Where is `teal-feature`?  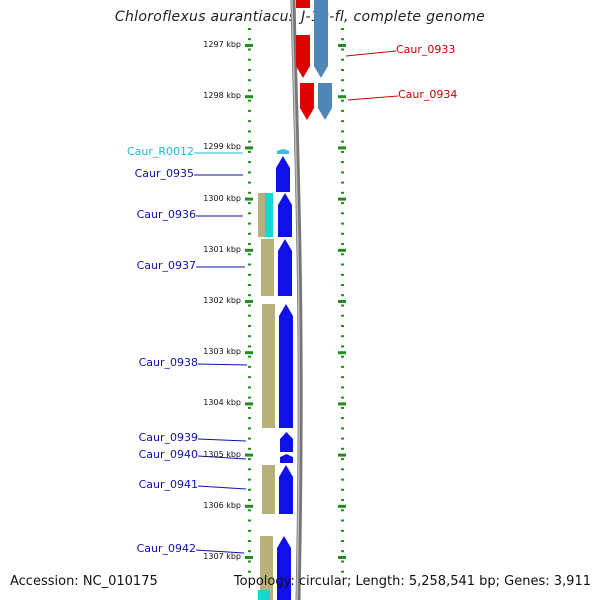
teal-feature is located at coordinates (269, 215).